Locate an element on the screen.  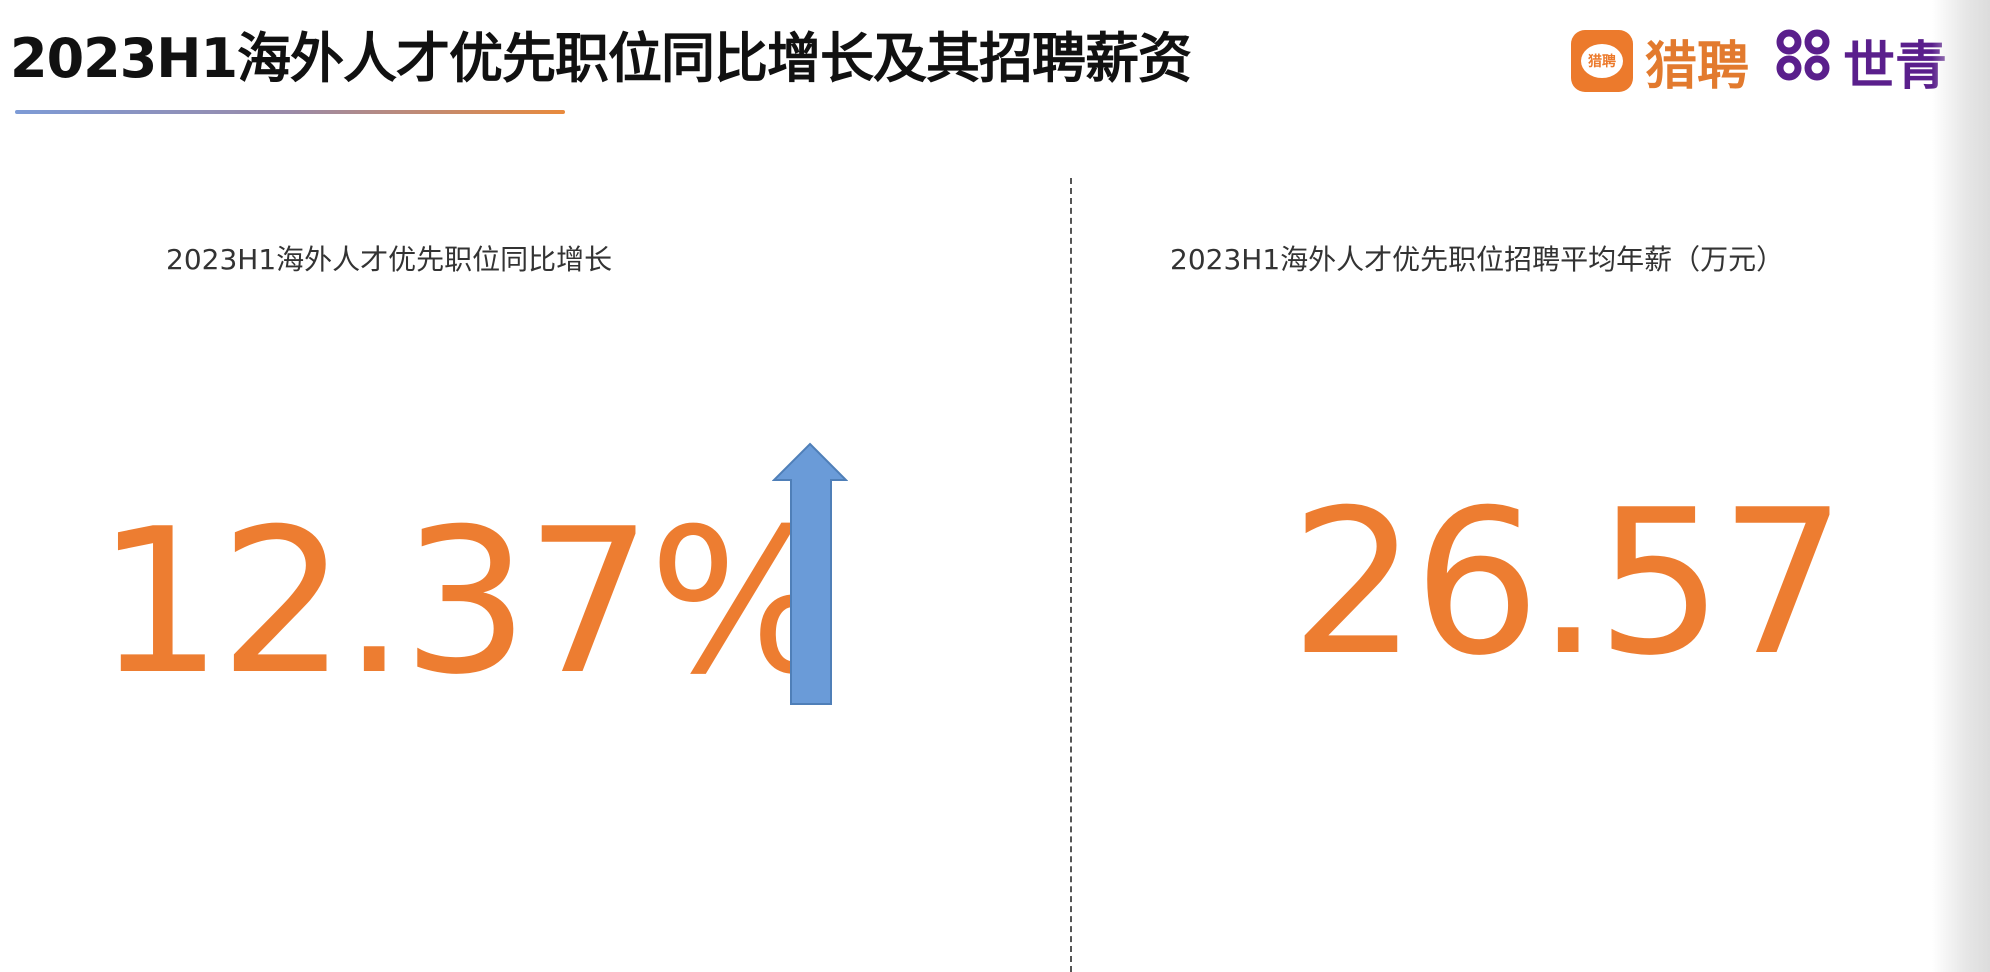
title-underline is located at coordinates (290, 112).